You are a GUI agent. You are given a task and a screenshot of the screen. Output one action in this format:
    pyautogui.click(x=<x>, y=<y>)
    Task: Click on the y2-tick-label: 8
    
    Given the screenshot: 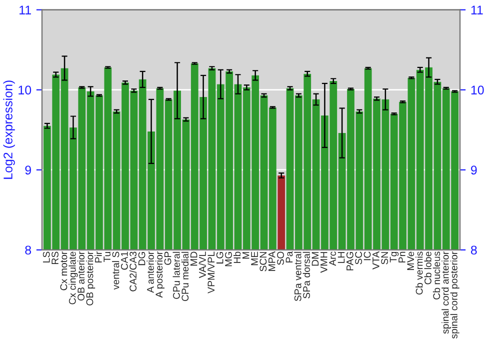 What is the action you would take?
    pyautogui.click(x=473, y=250)
    